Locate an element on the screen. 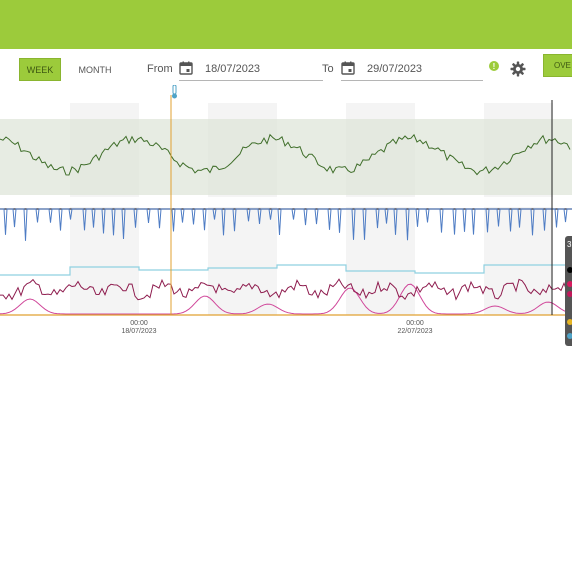  legend-count: 3 is located at coordinates (569, 244).